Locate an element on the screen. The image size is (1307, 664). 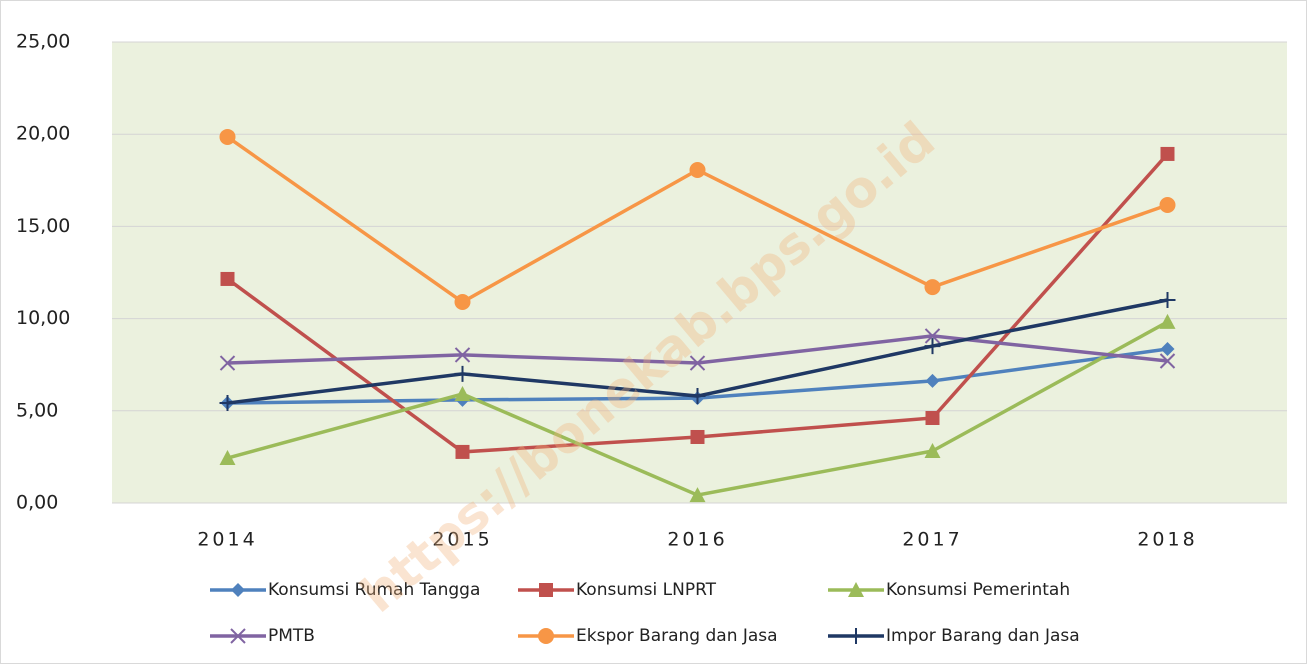
y-tick-label: 10,00 is located at coordinates (43, 318).